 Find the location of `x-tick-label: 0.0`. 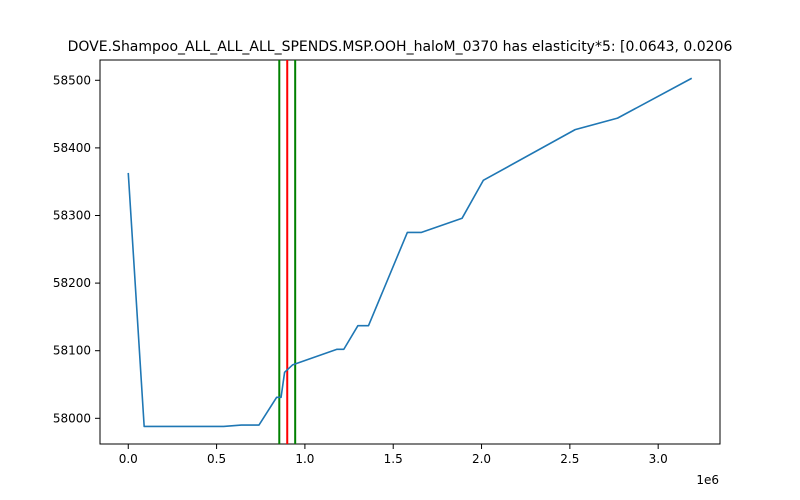

x-tick-label: 0.0 is located at coordinates (128, 459).